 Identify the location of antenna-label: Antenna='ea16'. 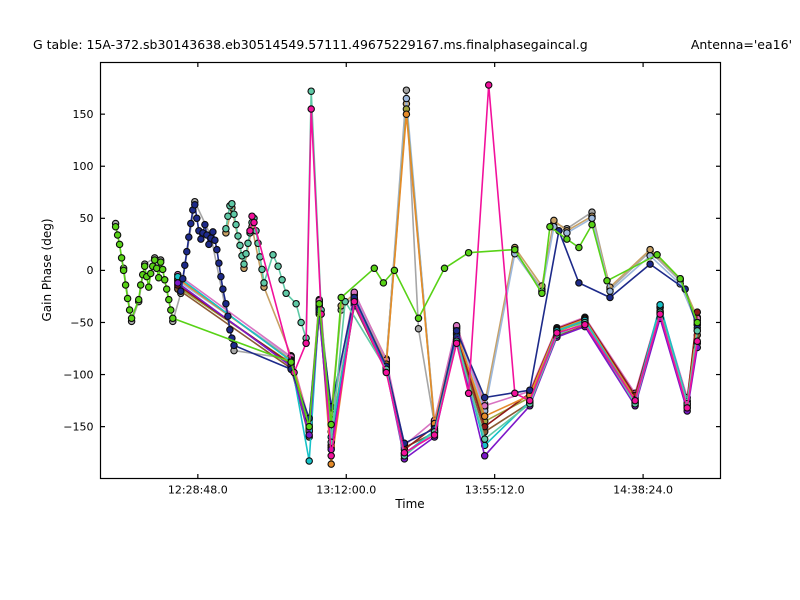
(741, 44).